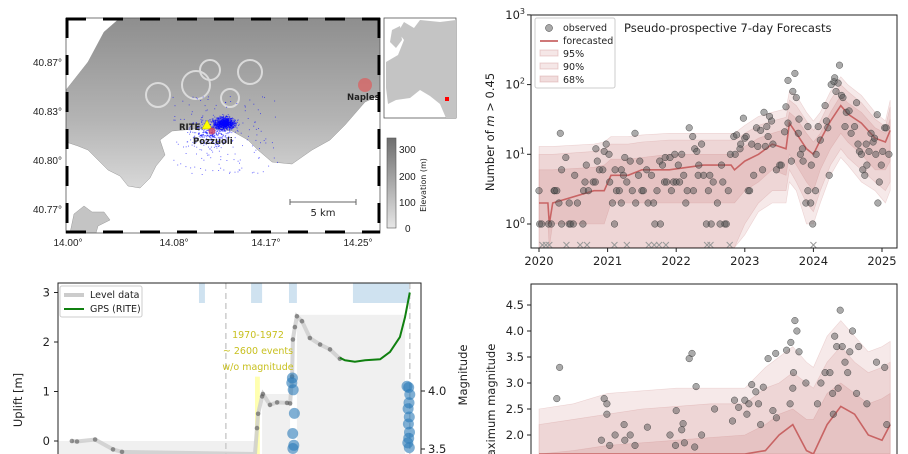 This screenshot has height=454, width=908. Describe the element at coordinates (522, 220) in the screenshot. I see `tick-exponent: 0` at that location.